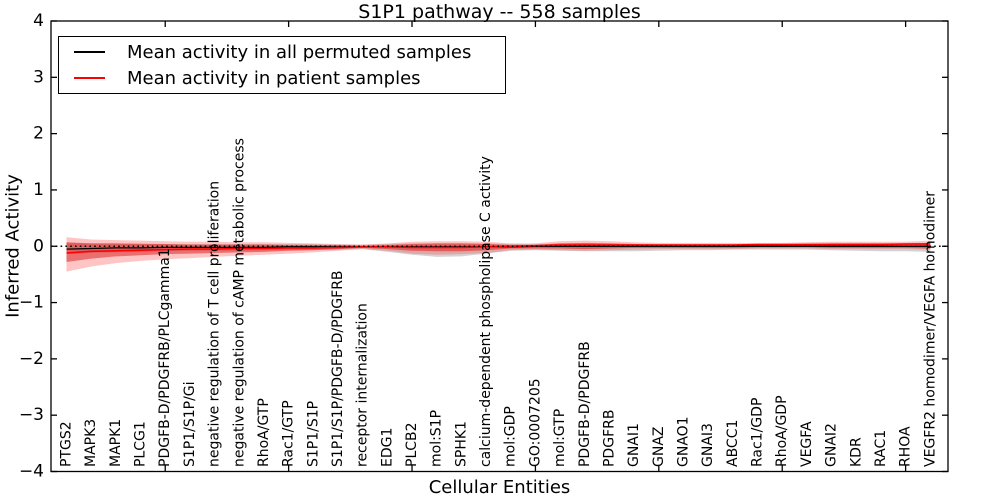 The width and height of the screenshot is (1000, 500). Describe the element at coordinates (38, 134) in the screenshot. I see `y-tick-label: 2` at that location.